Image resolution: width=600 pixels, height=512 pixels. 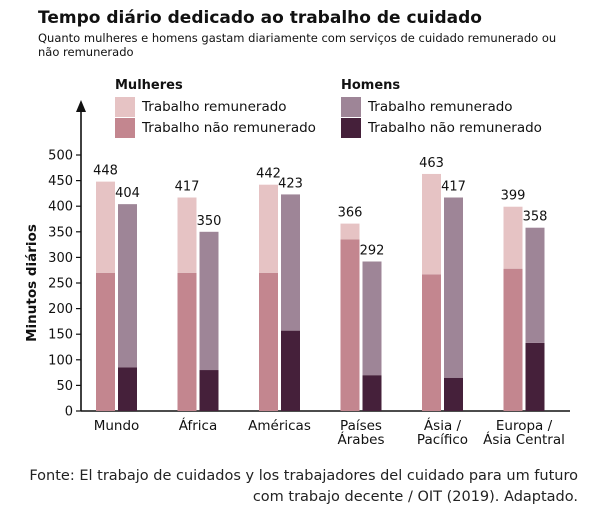 What do you see at coordinates (105, 171) in the screenshot?
I see `data-label-women-total: 448` at bounding box center [105, 171].